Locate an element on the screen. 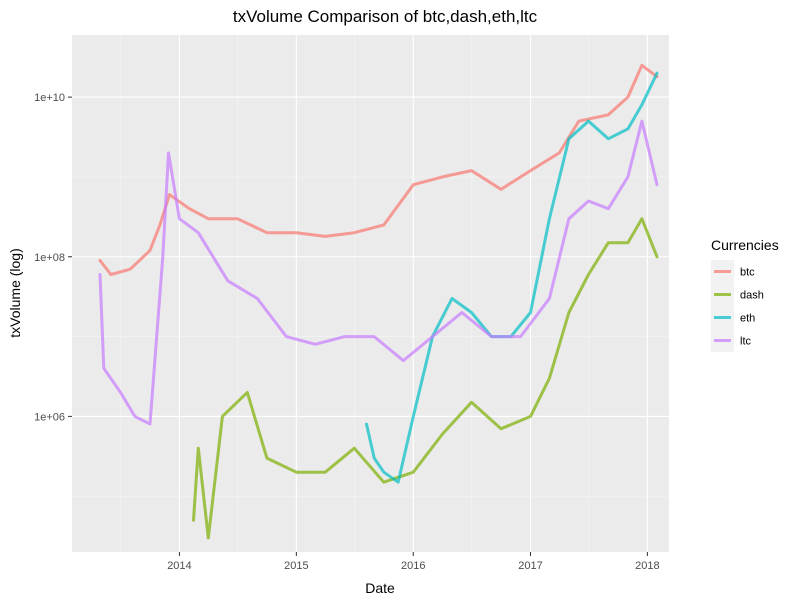  x-tick-label: 2016 is located at coordinates (413, 566).